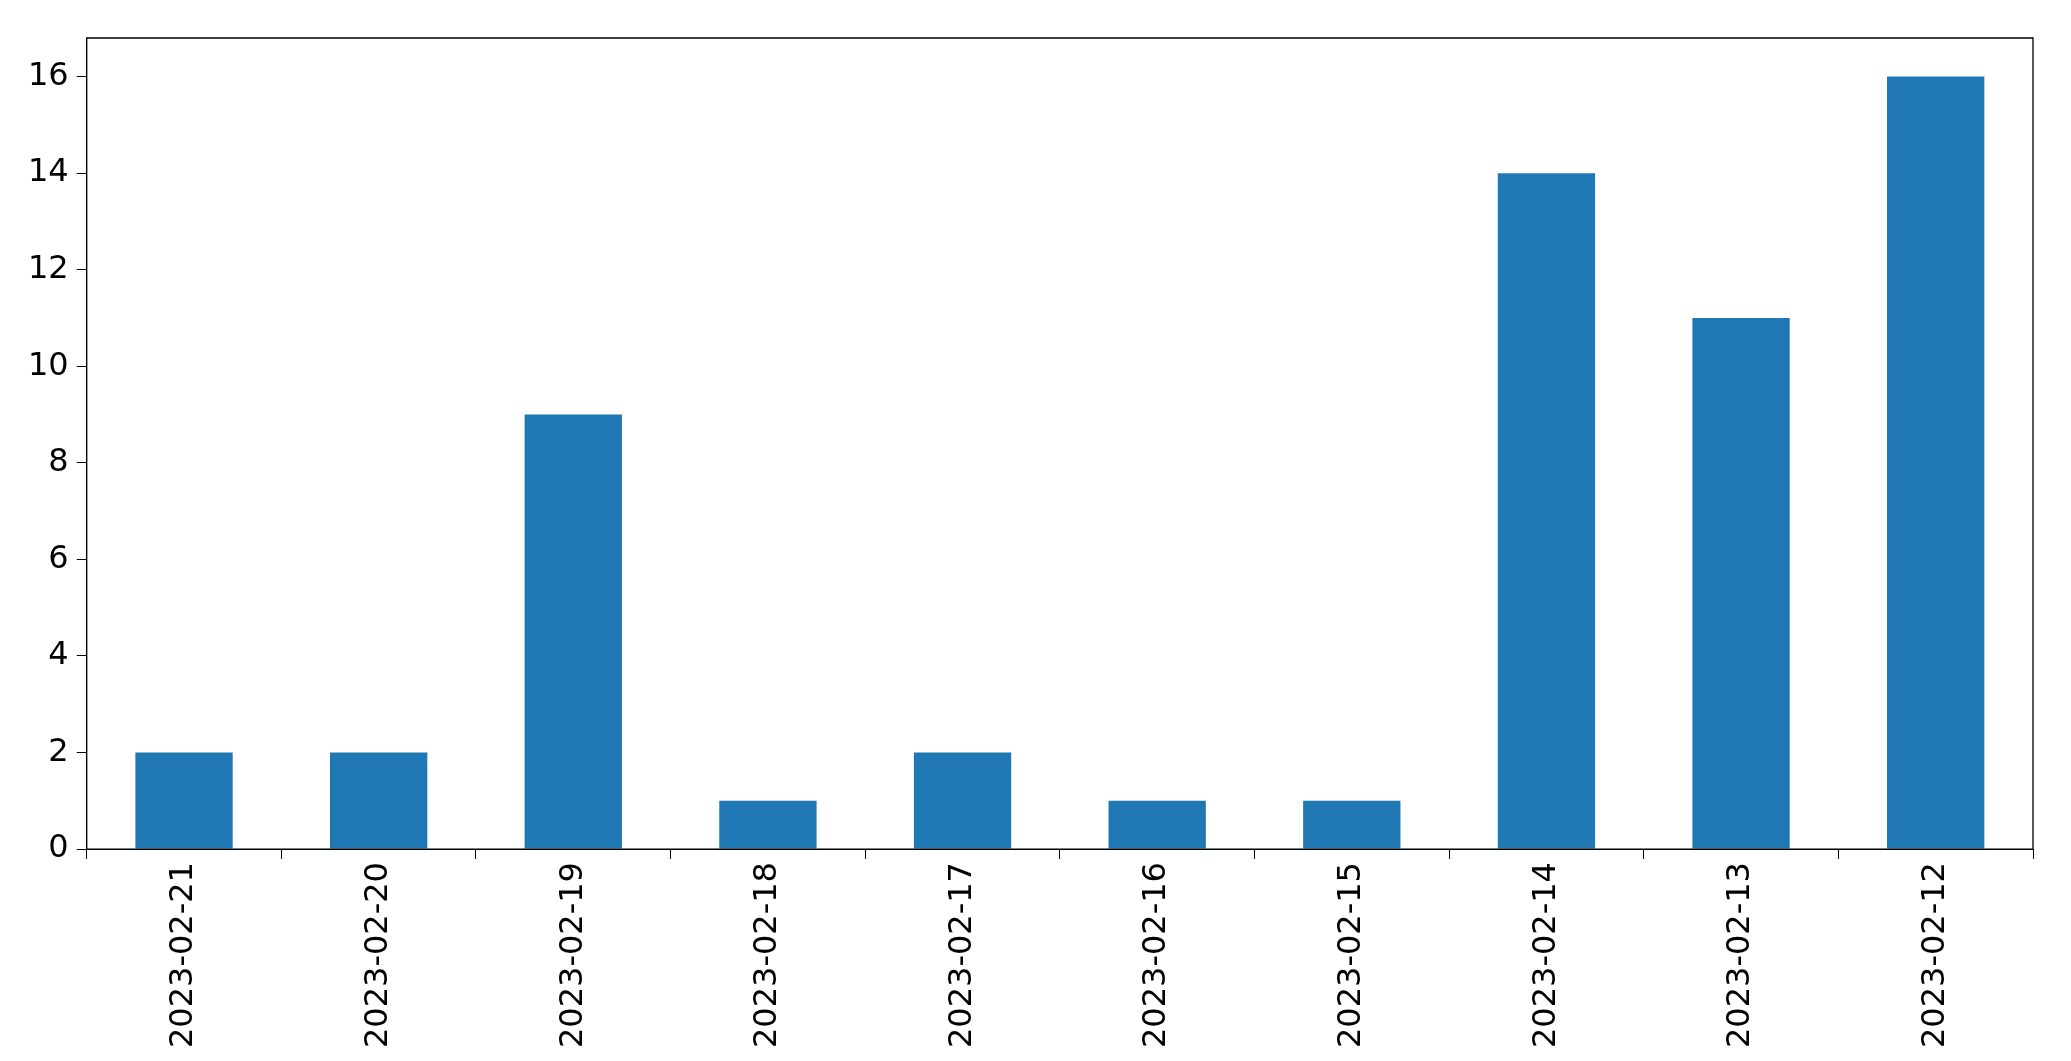 The height and width of the screenshot is (1061, 2071). What do you see at coordinates (48, 170) in the screenshot?
I see `y-tick-label: 14` at bounding box center [48, 170].